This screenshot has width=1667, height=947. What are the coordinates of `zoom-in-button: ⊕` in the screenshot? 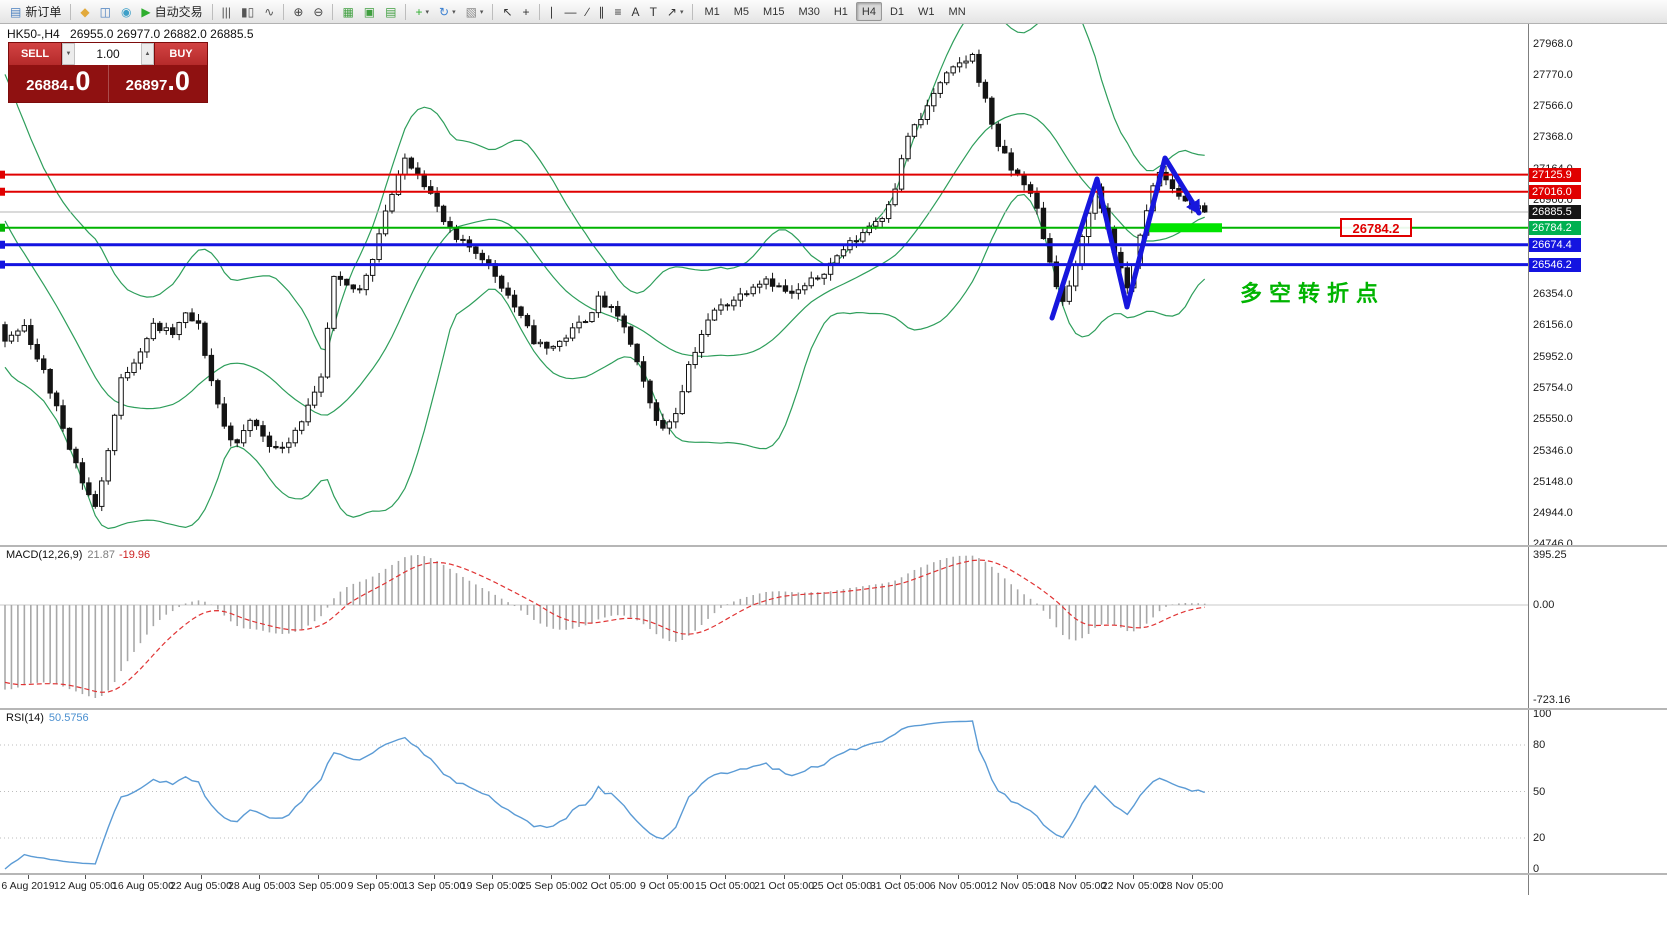 It's located at (298, 12).